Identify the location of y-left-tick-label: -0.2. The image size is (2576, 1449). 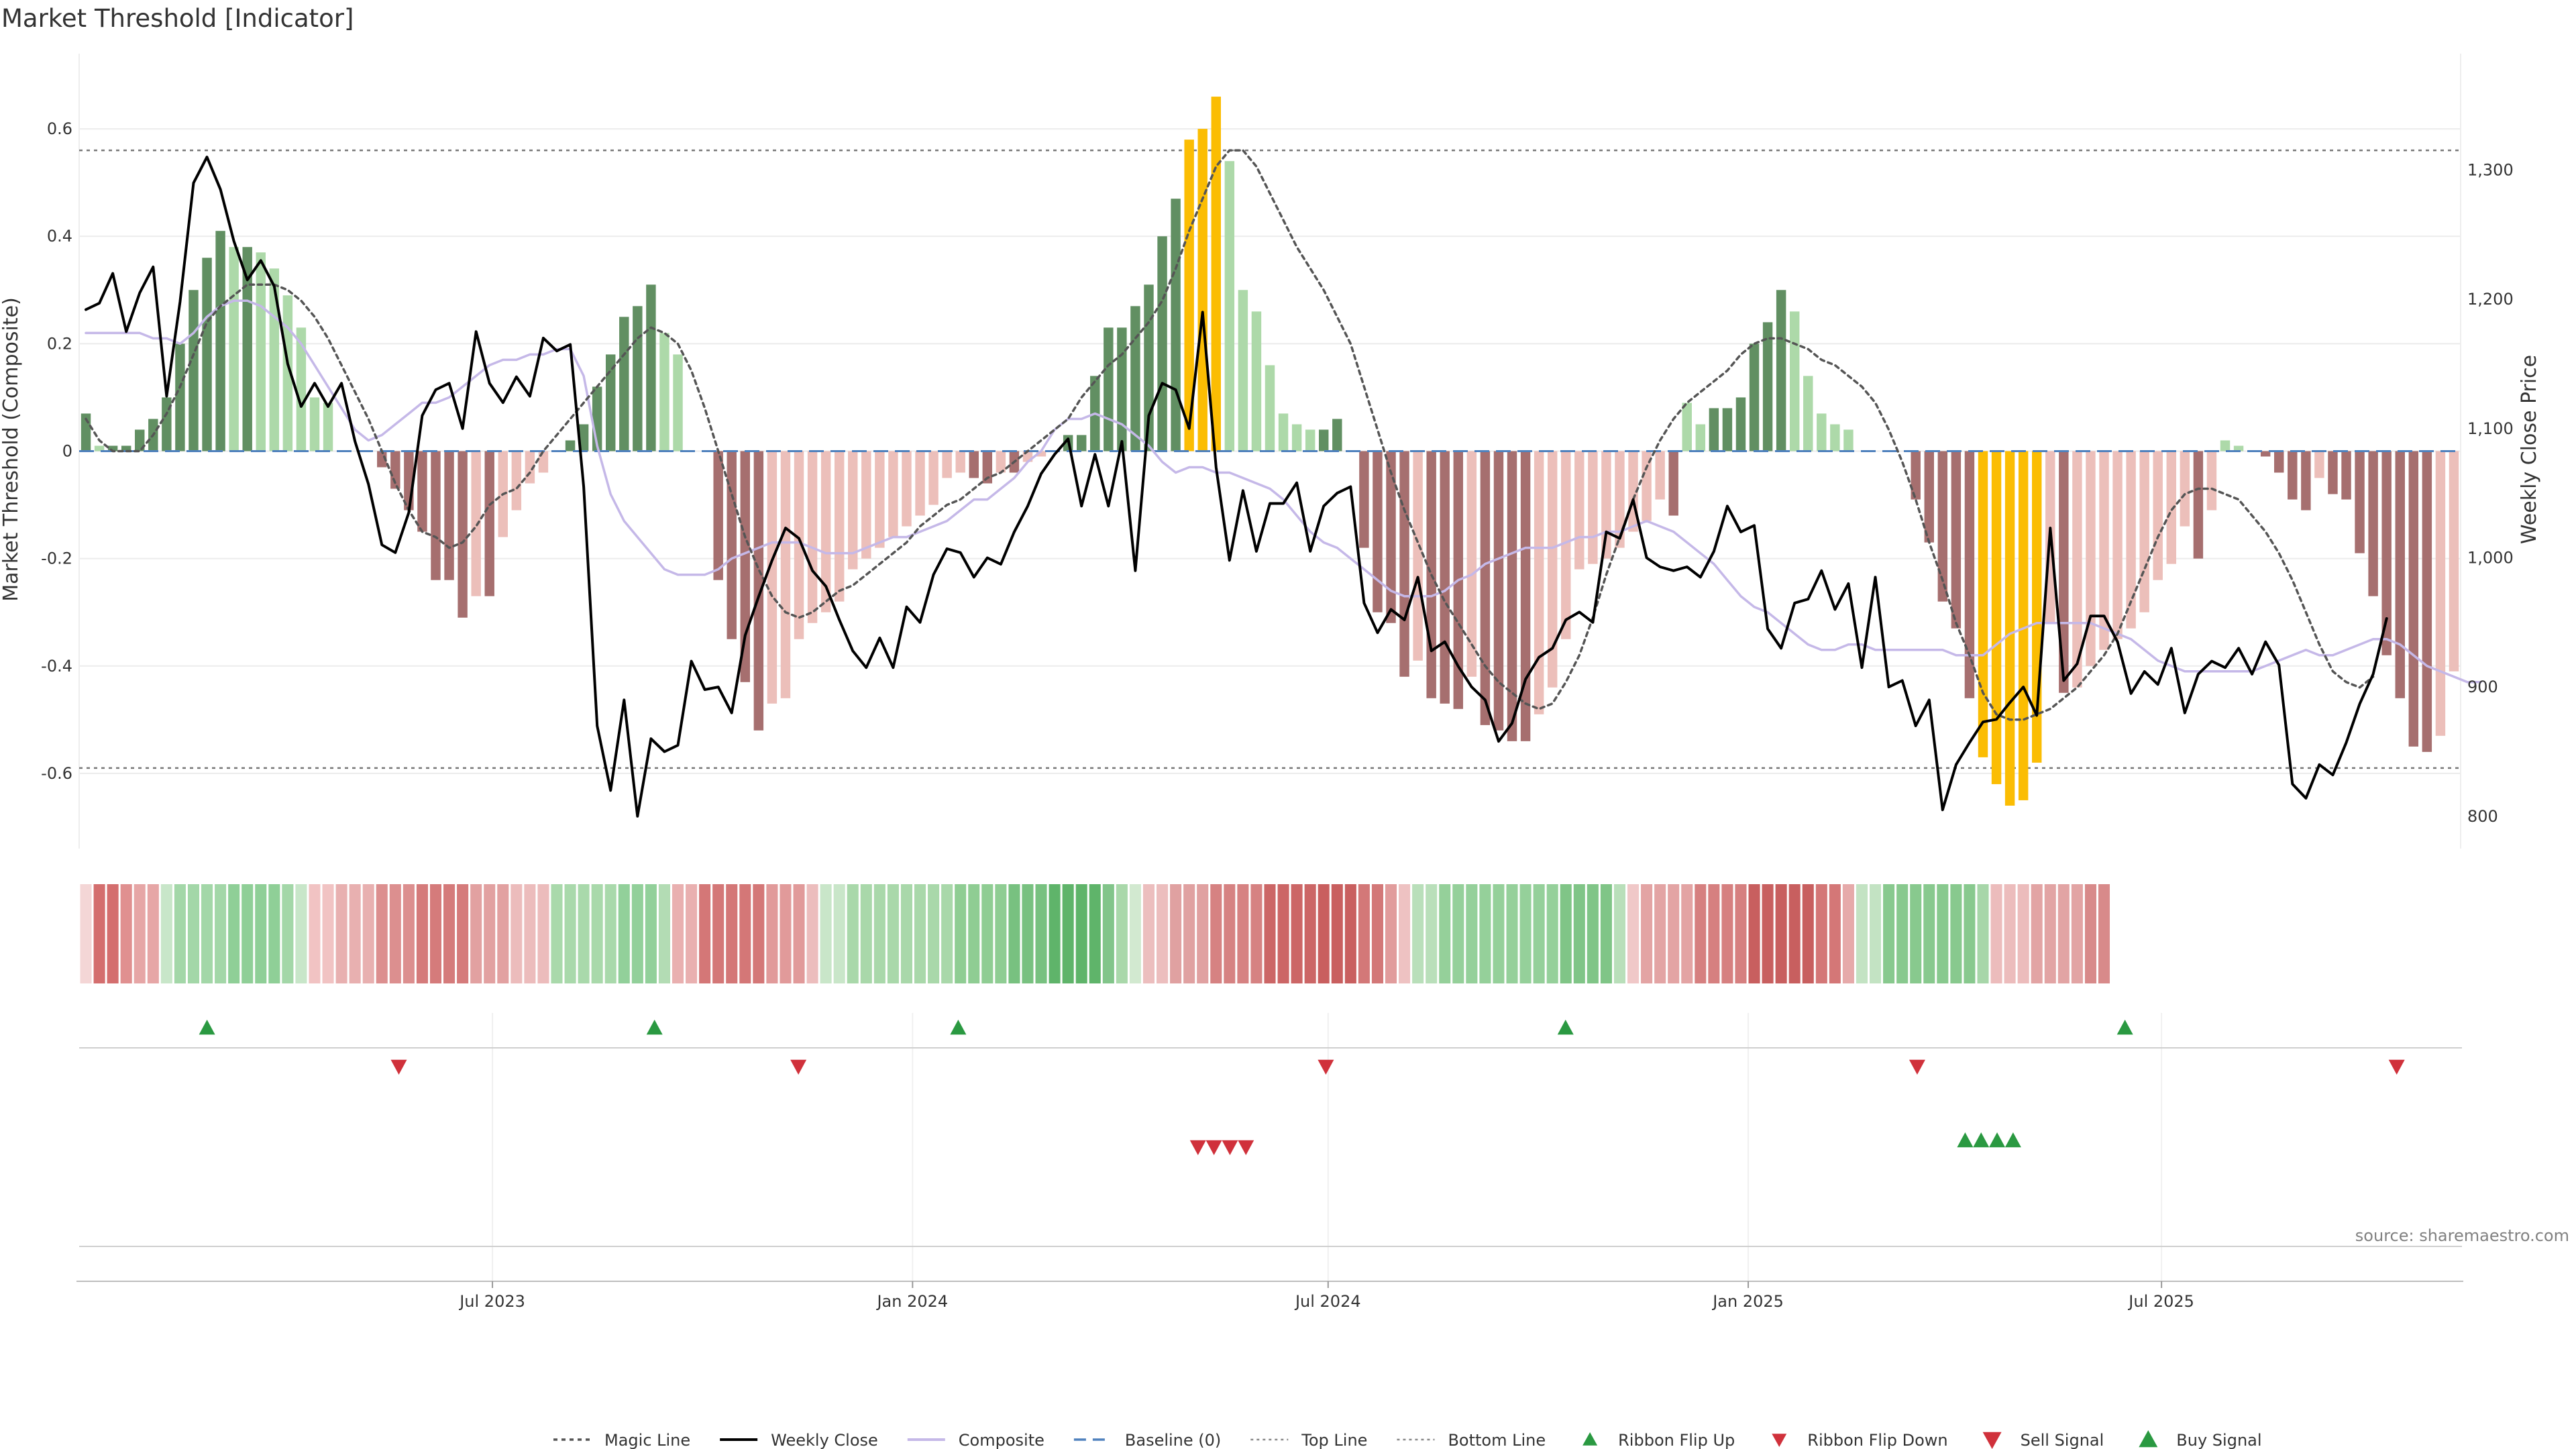
(56, 558).